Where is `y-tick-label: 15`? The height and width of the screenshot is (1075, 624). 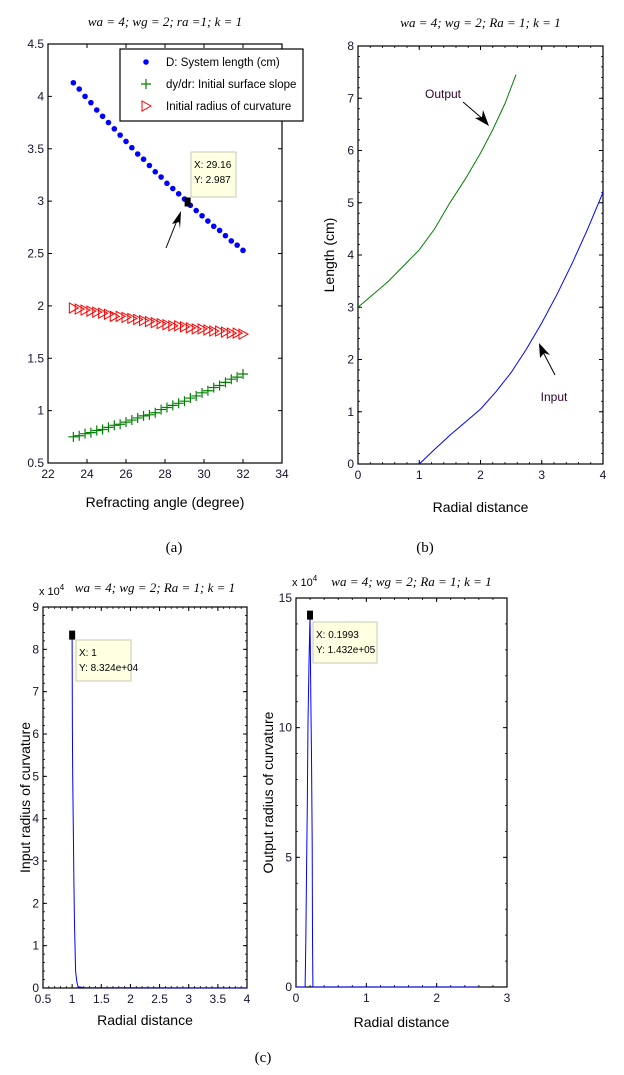 y-tick-label: 15 is located at coordinates (286, 598).